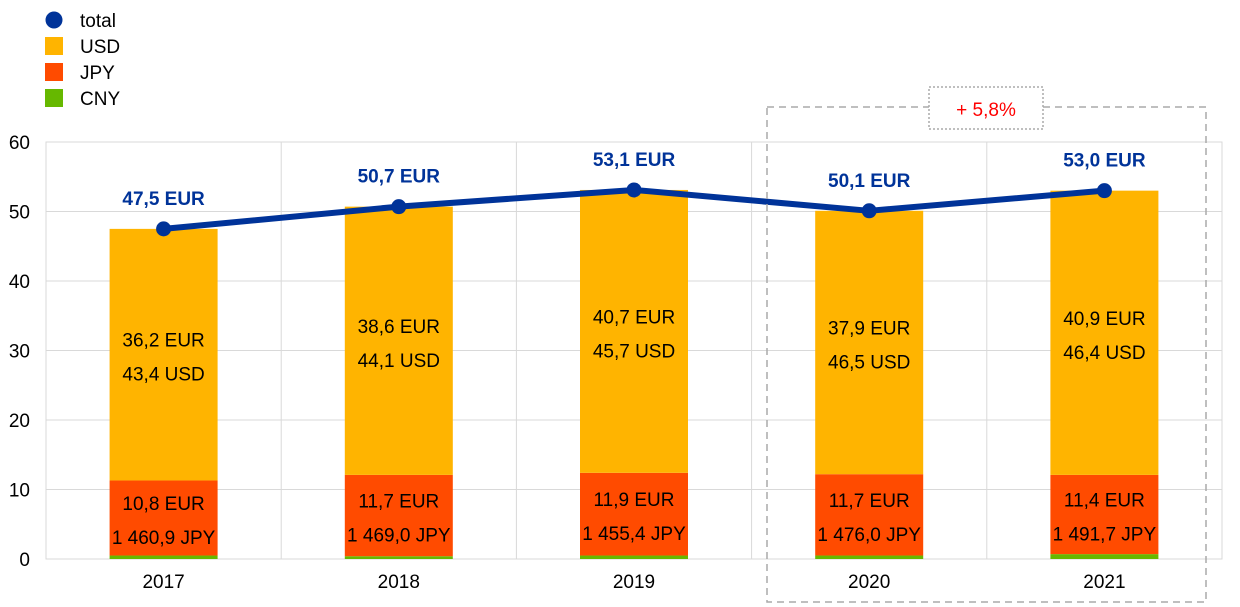 The height and width of the screenshot is (607, 1240). What do you see at coordinates (399, 536) in the screenshot?
I see `bar-label-local: 1 469,0 JPY` at bounding box center [399, 536].